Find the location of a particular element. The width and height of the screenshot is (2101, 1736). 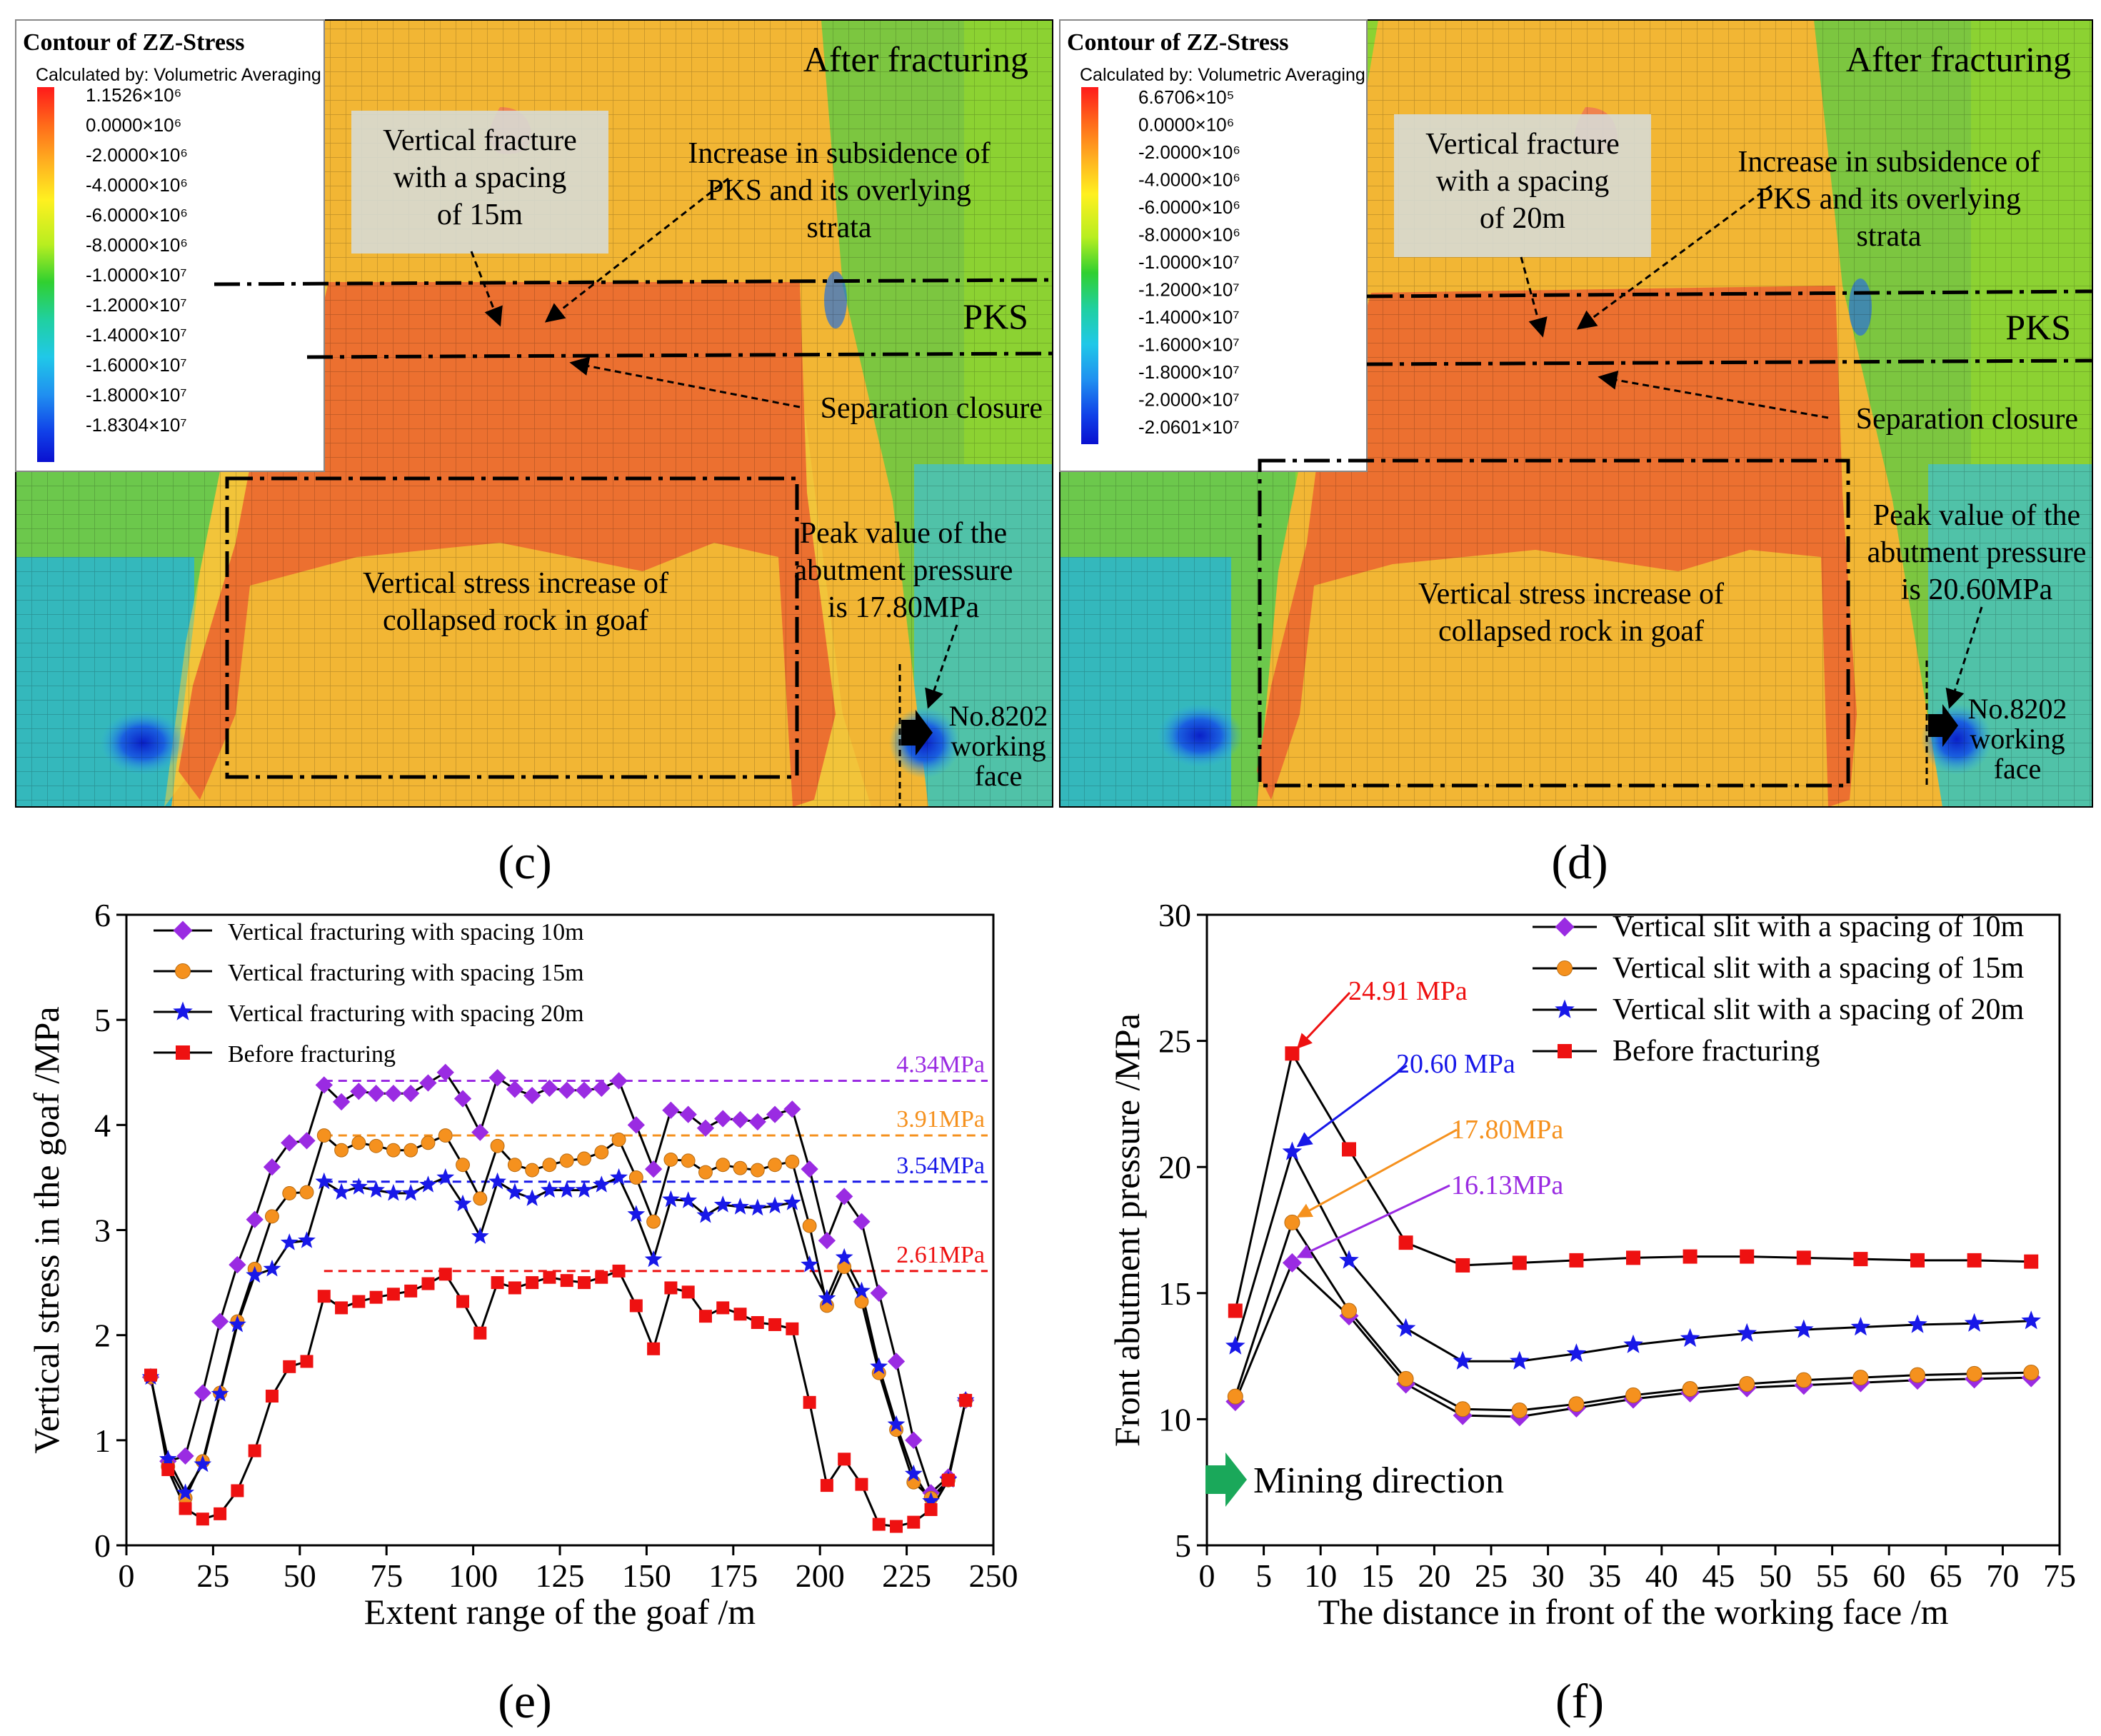

goaf-box is located at coordinates (1554, 623).